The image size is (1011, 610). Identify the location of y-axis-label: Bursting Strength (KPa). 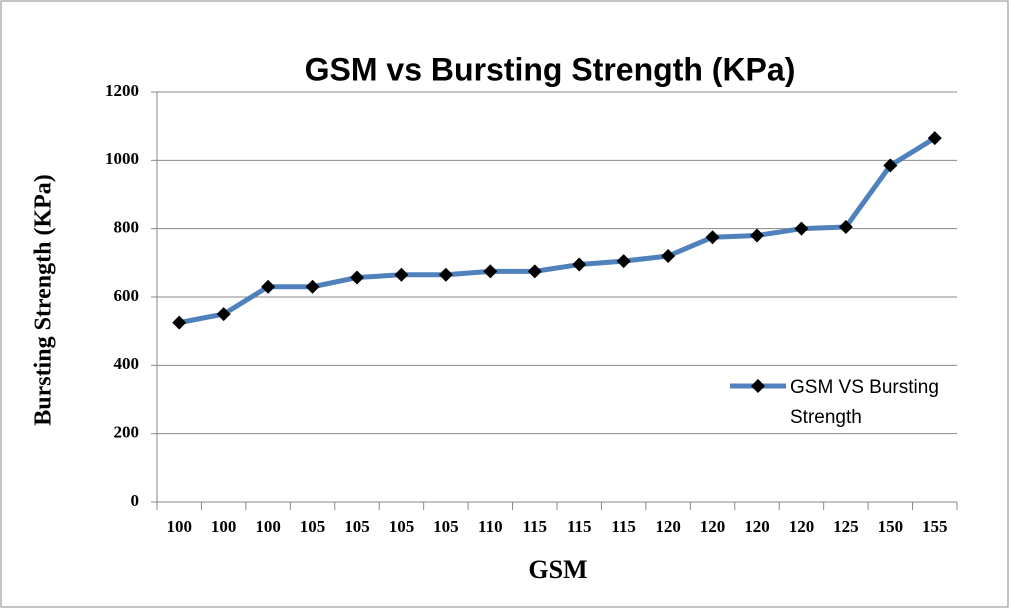
(44, 300).